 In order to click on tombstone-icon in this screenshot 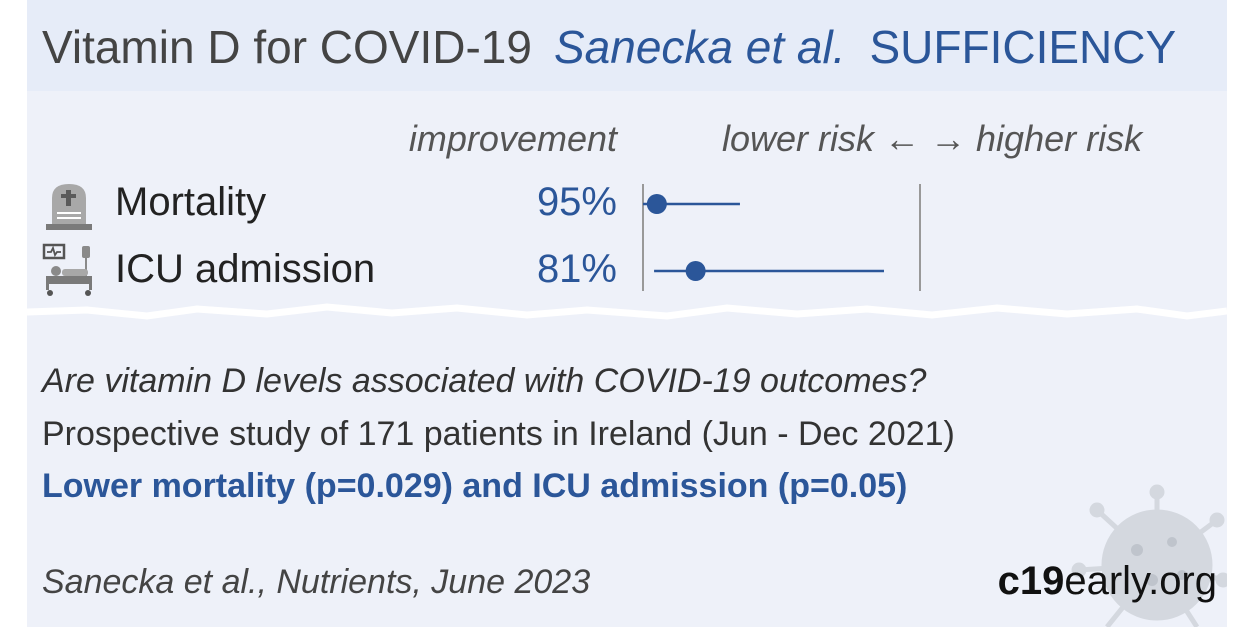, I will do `click(69, 207)`.